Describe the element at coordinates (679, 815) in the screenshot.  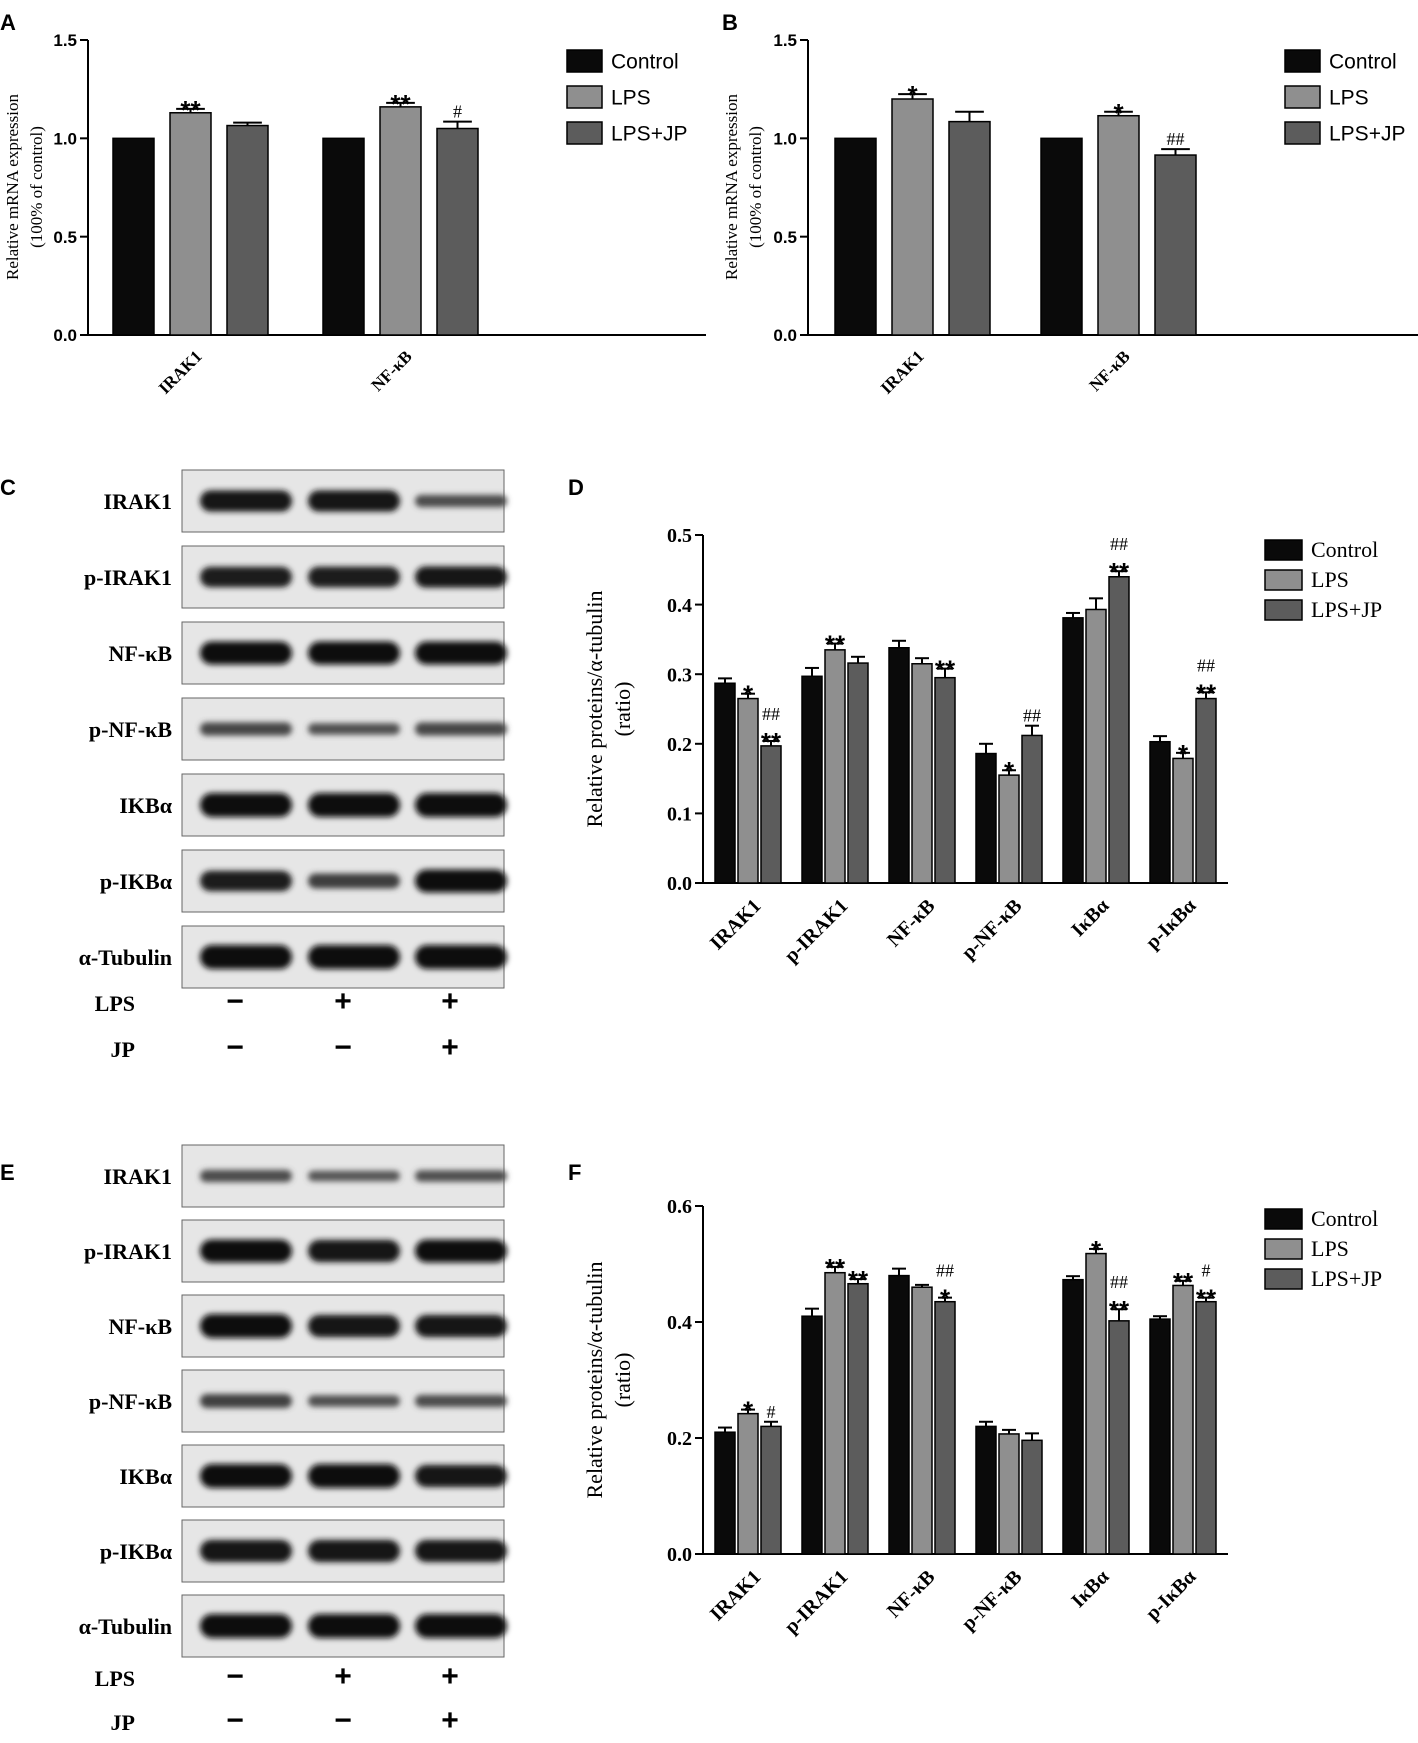
I see `y-tick-label: 0.1` at that location.